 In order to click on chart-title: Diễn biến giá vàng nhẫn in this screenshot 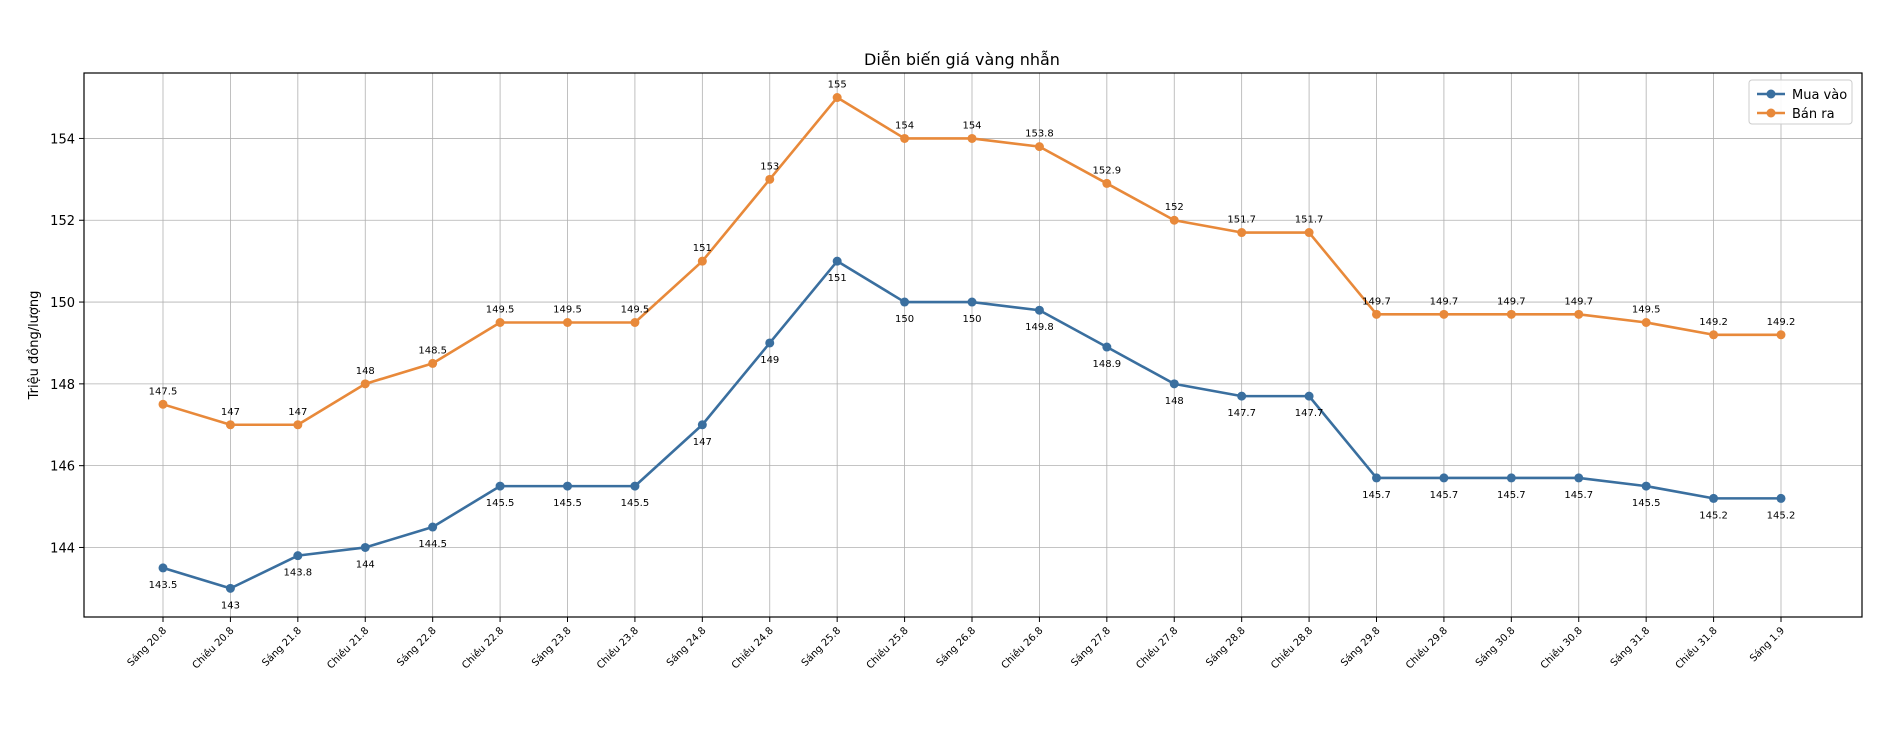, I will do `click(962, 59)`.